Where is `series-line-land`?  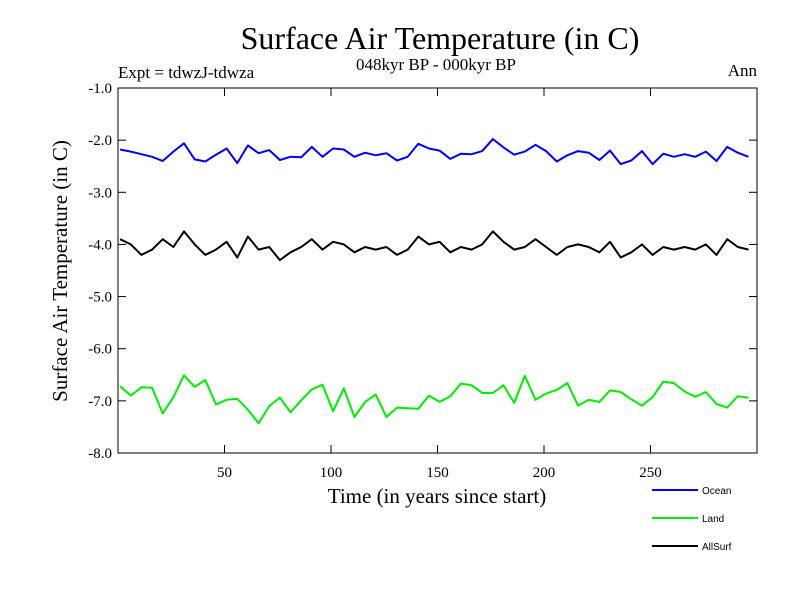
series-line-land is located at coordinates (434, 399).